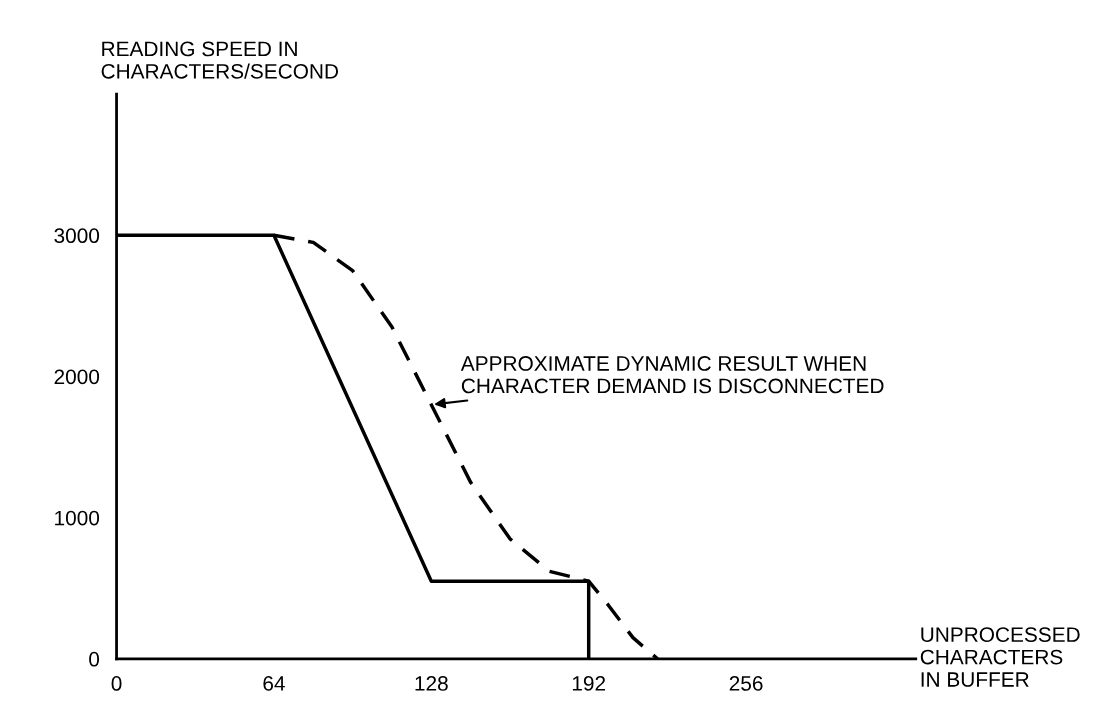 This screenshot has width=1110, height=724. Describe the element at coordinates (431, 683) in the screenshot. I see `x-tick-label: 128` at that location.